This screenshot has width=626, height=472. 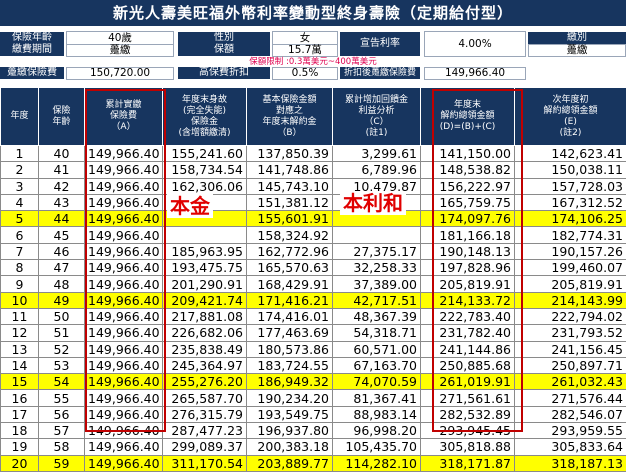 I want to click on table-cell: 44, so click(x=62, y=219).